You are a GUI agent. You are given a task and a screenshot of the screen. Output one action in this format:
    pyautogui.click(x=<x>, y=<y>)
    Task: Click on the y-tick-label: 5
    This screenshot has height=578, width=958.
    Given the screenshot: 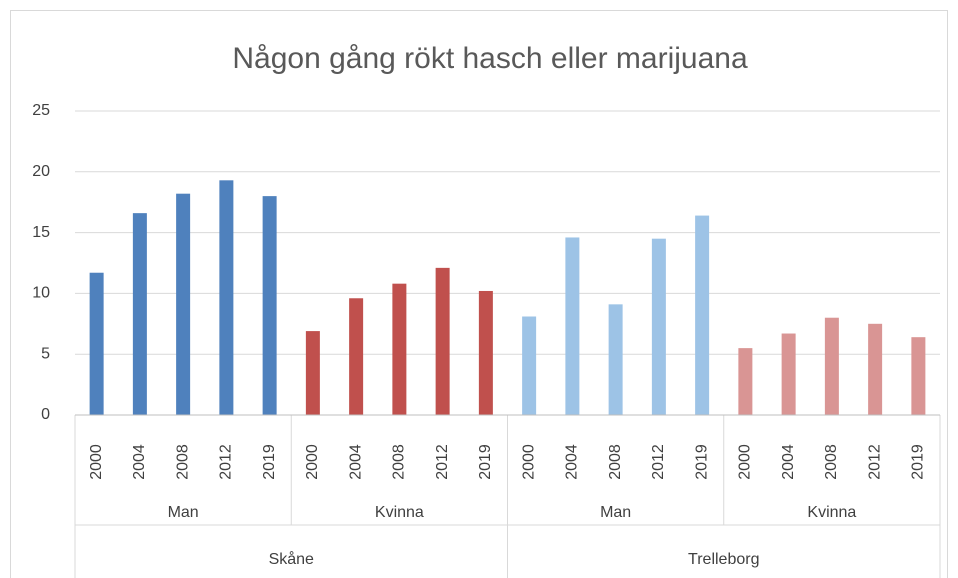 What is the action you would take?
    pyautogui.click(x=45, y=353)
    